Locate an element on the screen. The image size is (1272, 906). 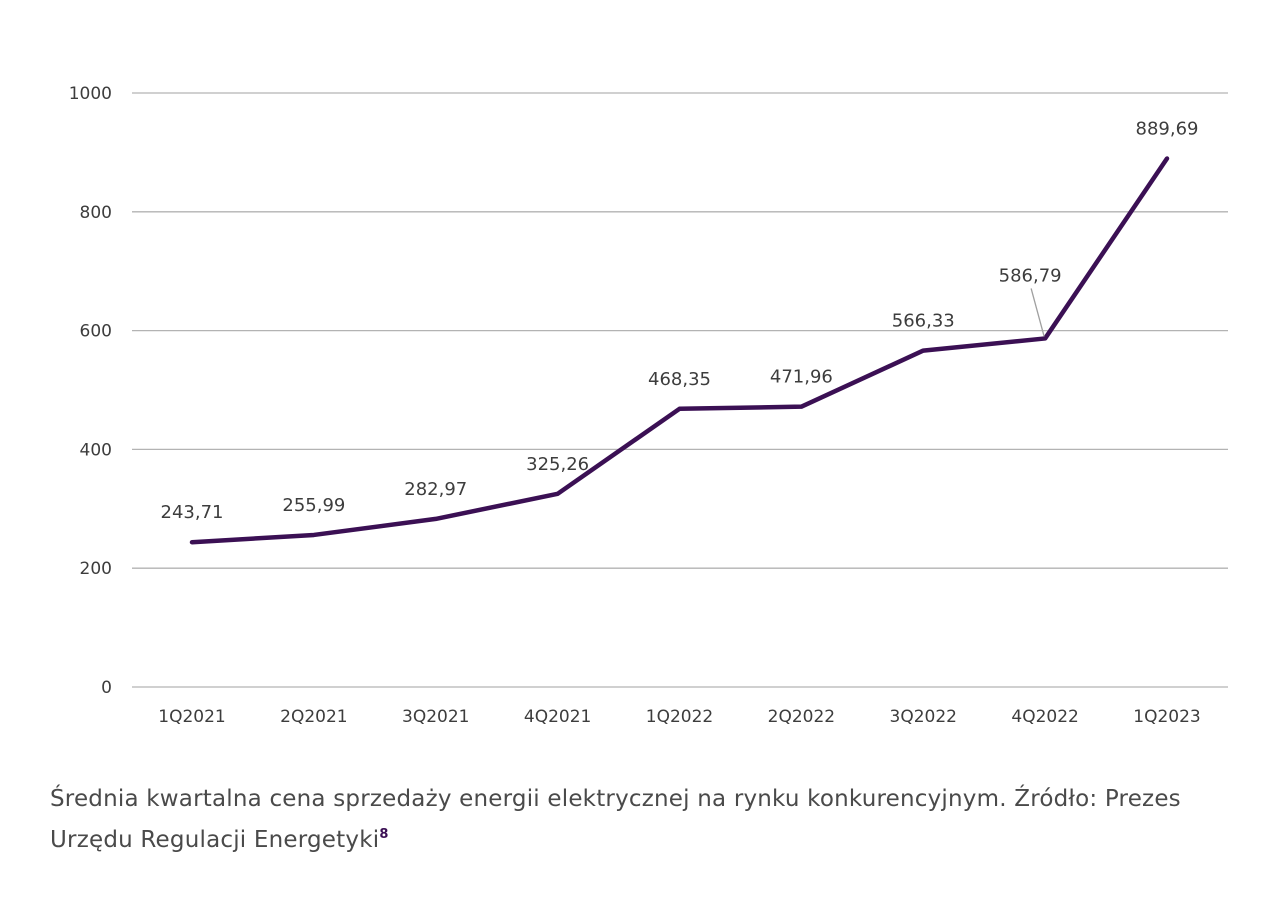
y-tick-label: 200 is located at coordinates (96, 569).